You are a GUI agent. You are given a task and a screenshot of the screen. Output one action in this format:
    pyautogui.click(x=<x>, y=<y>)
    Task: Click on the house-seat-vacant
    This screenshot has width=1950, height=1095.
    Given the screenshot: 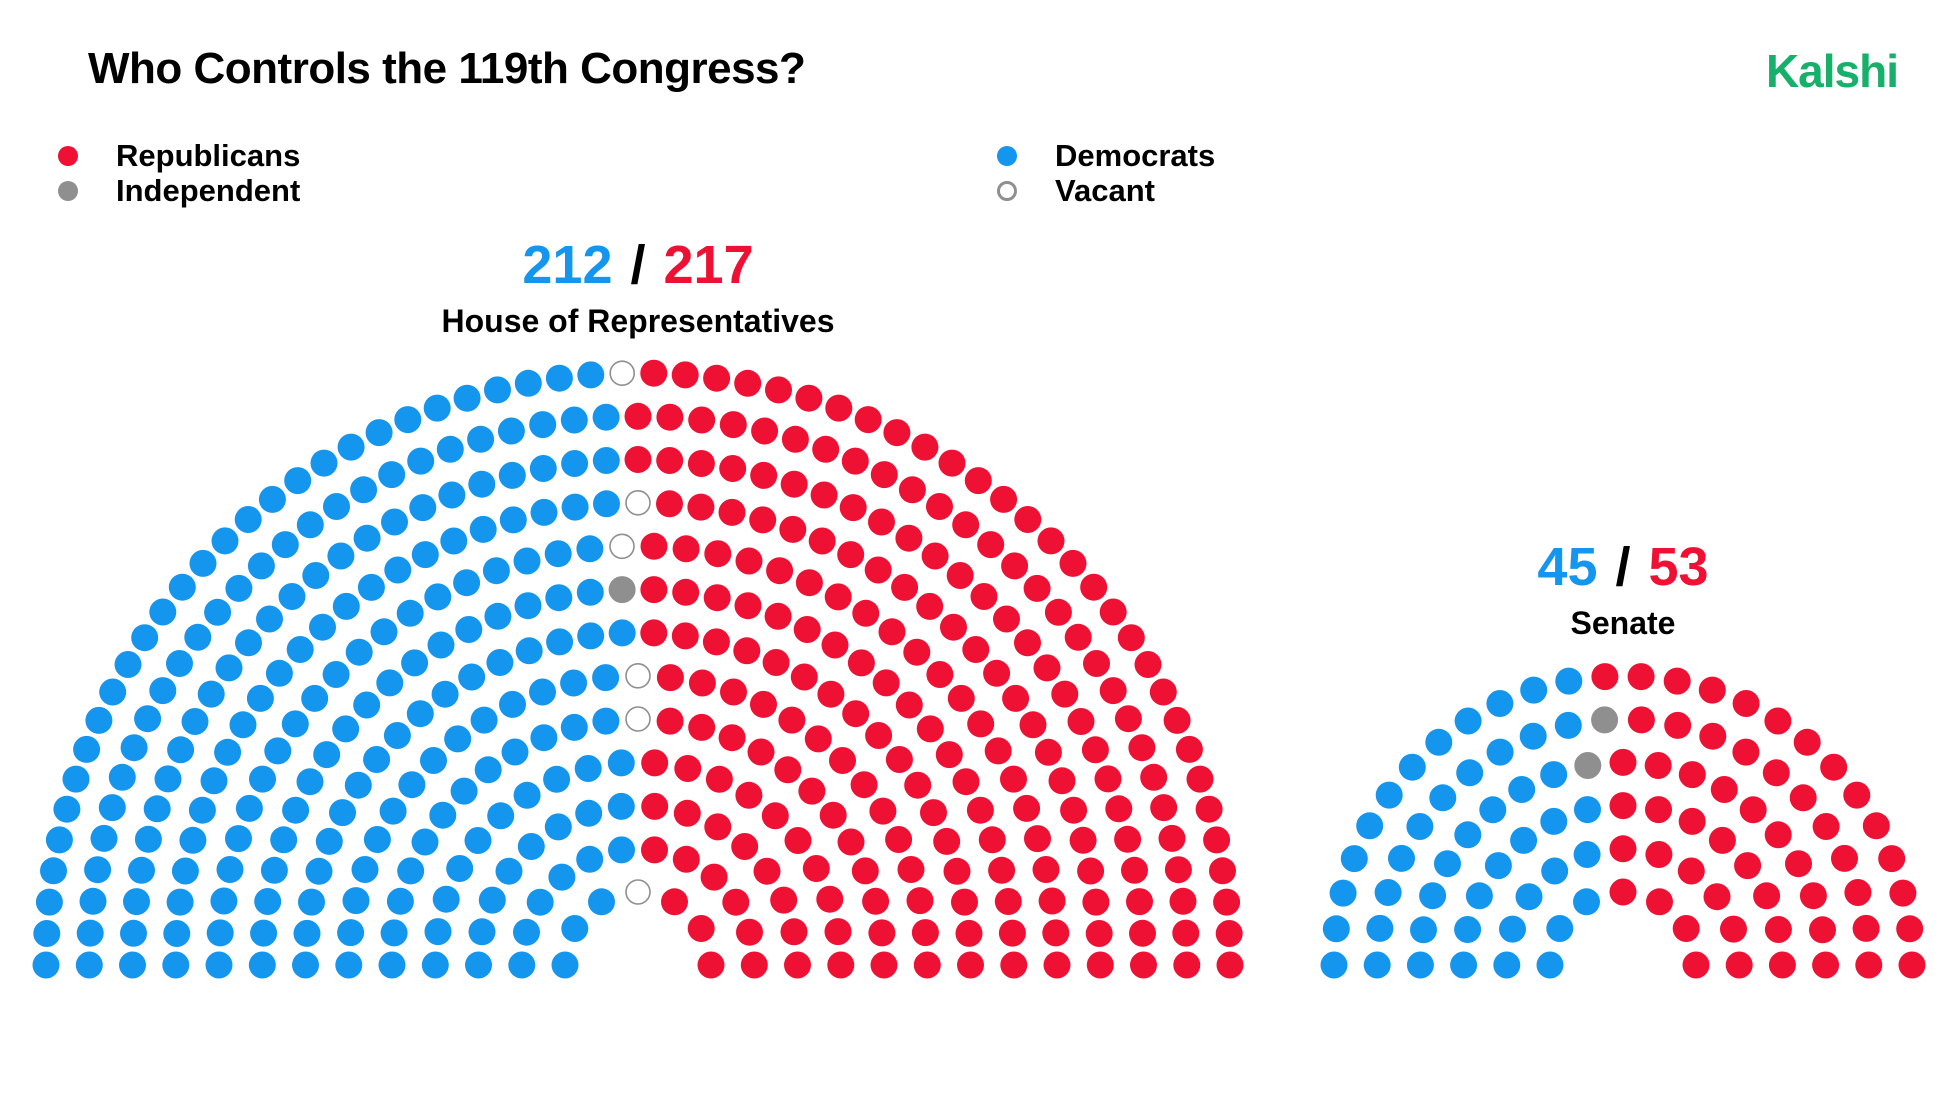 What is the action you would take?
    pyautogui.click(x=622, y=546)
    